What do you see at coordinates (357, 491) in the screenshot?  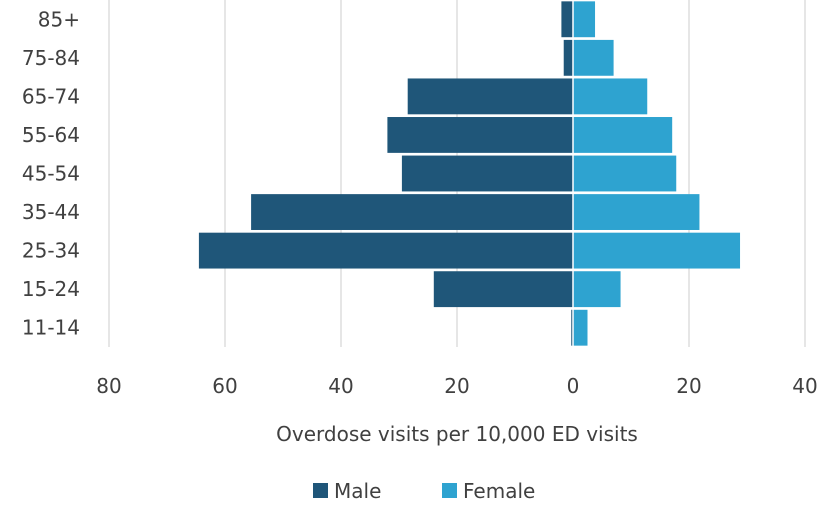 I see `legend-label-male: Male` at bounding box center [357, 491].